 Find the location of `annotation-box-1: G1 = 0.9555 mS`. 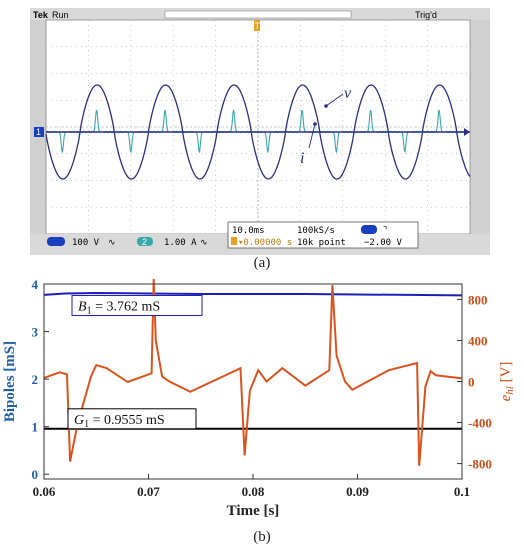

annotation-box-1: G1 = 0.9555 mS is located at coordinates (132, 419).